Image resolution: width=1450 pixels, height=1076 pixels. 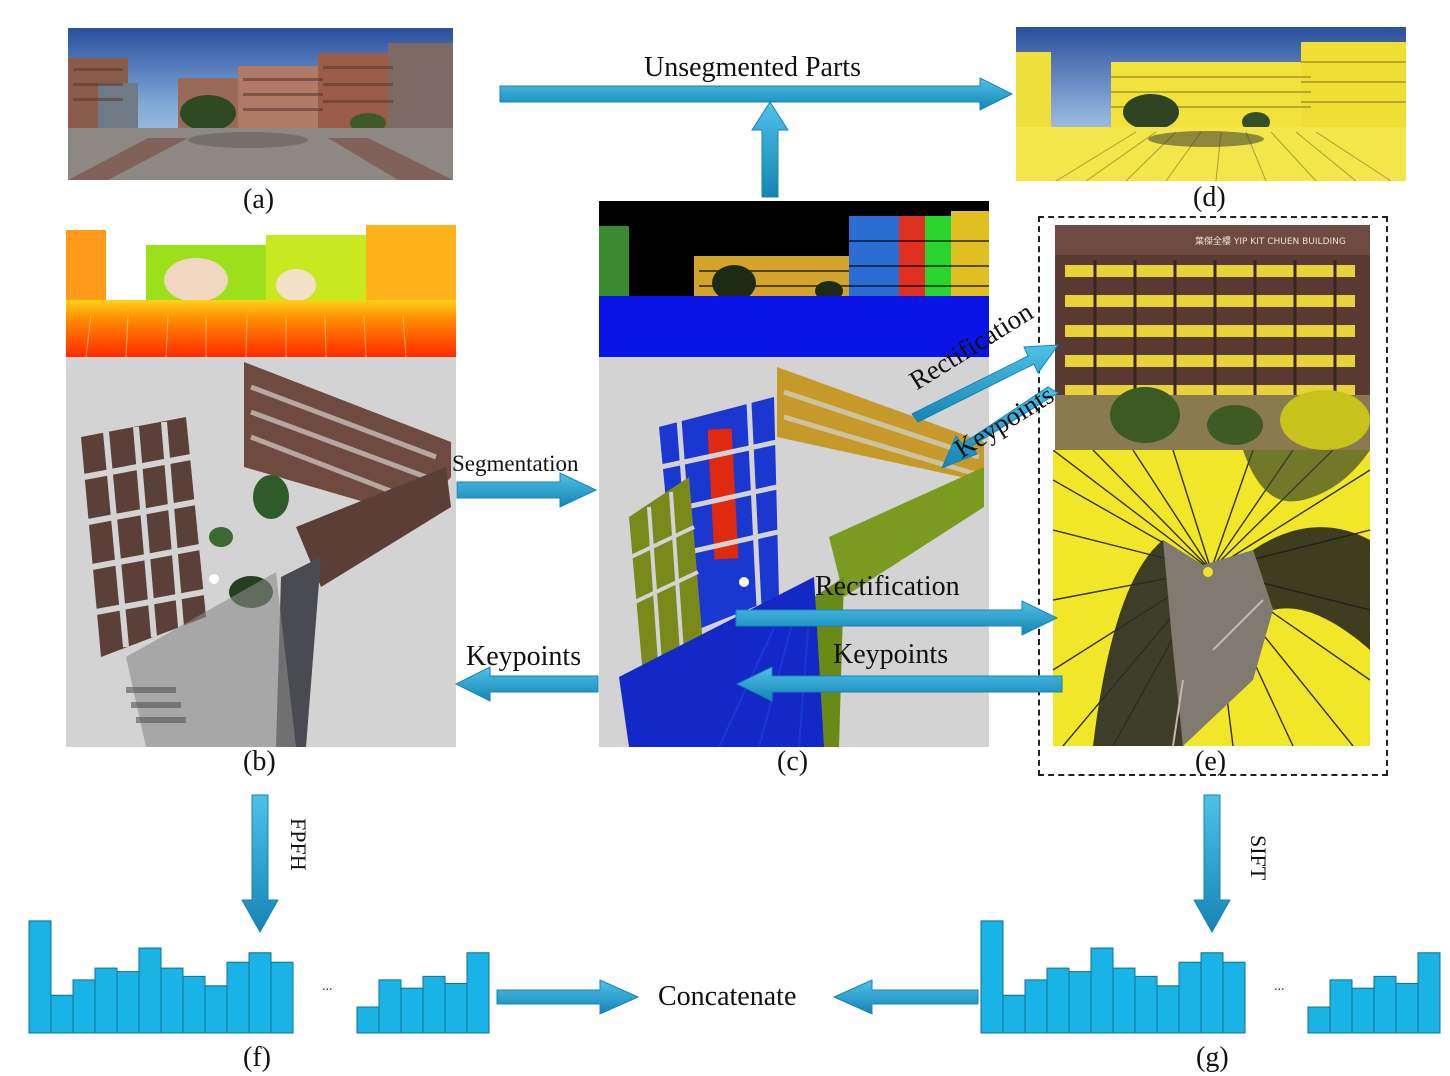 I want to click on histogram-fpfh-tail, so click(x=423, y=993).